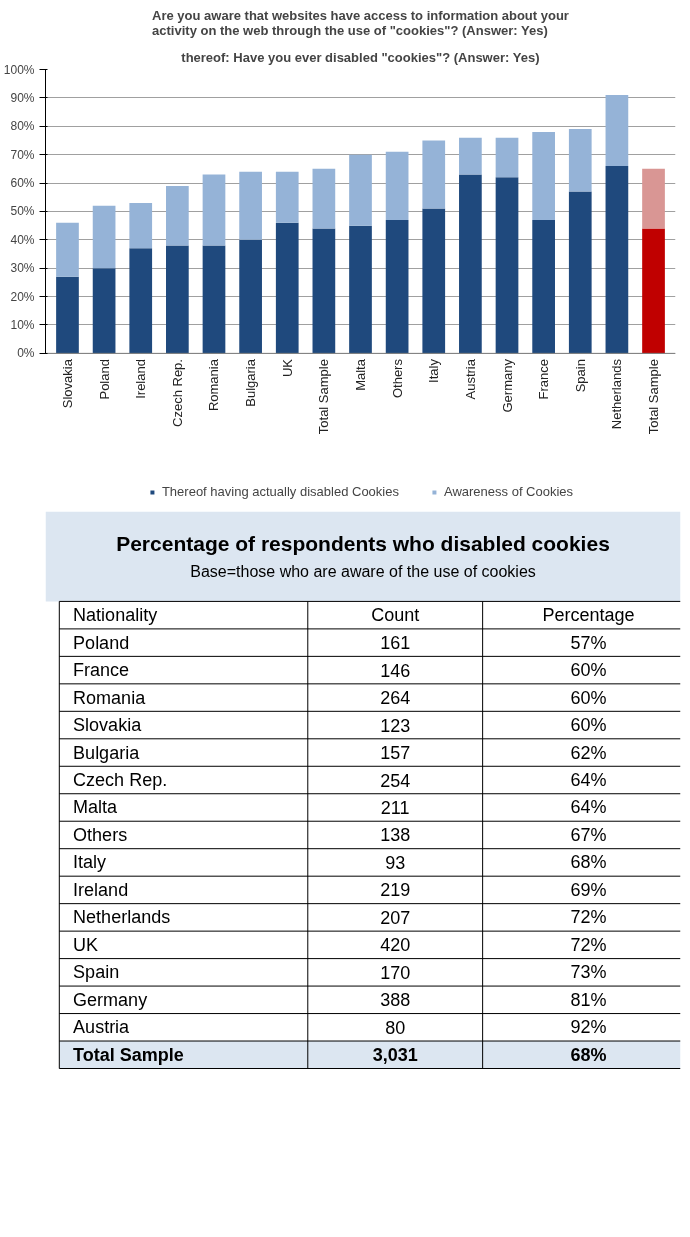 The height and width of the screenshot is (1237, 690). Describe the element at coordinates (544, 379) in the screenshot. I see `x-tick-label: France` at that location.